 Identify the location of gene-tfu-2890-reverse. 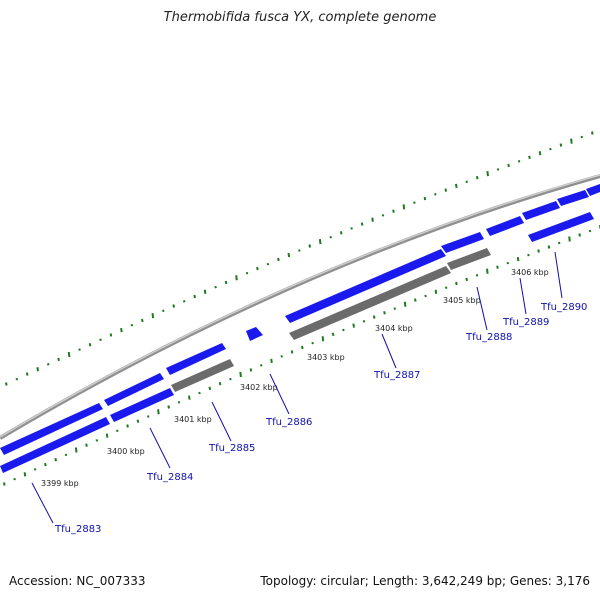
(561, 227).